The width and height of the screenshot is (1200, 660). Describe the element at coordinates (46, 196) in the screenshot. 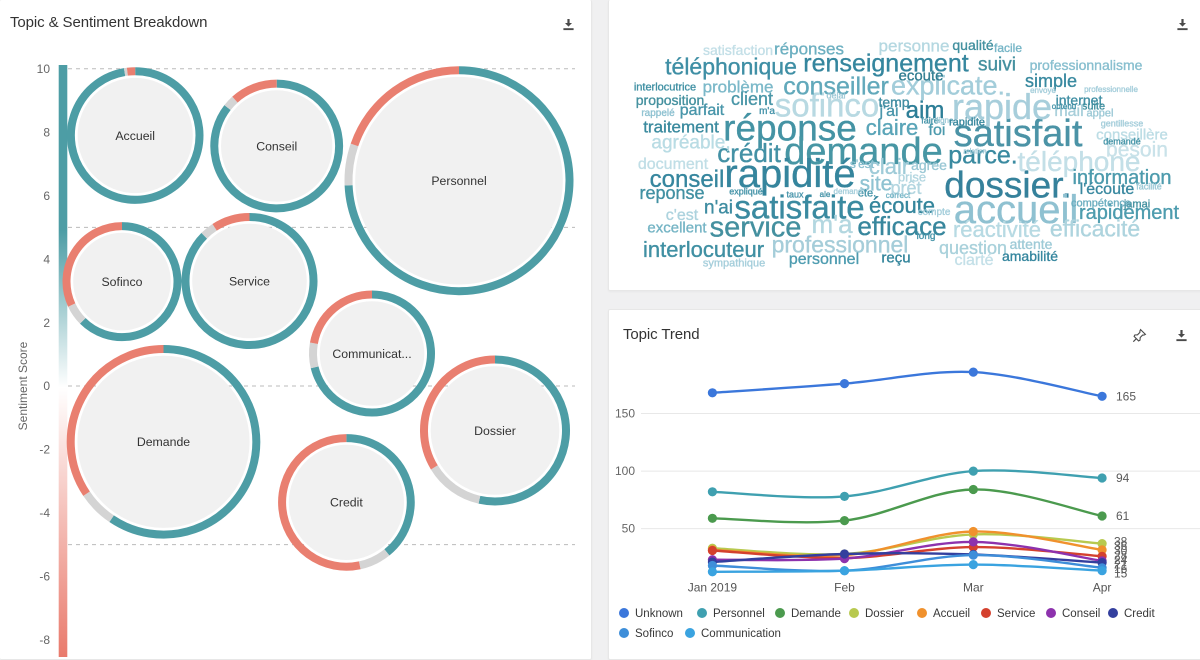

I see `svg-text: 6` at that location.